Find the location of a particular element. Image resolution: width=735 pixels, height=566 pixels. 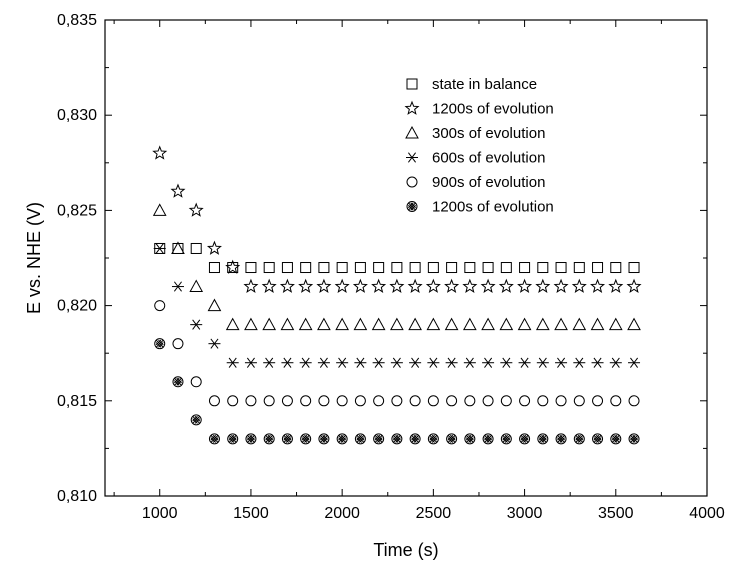

x-tick-label: 1000 is located at coordinates (160, 513).